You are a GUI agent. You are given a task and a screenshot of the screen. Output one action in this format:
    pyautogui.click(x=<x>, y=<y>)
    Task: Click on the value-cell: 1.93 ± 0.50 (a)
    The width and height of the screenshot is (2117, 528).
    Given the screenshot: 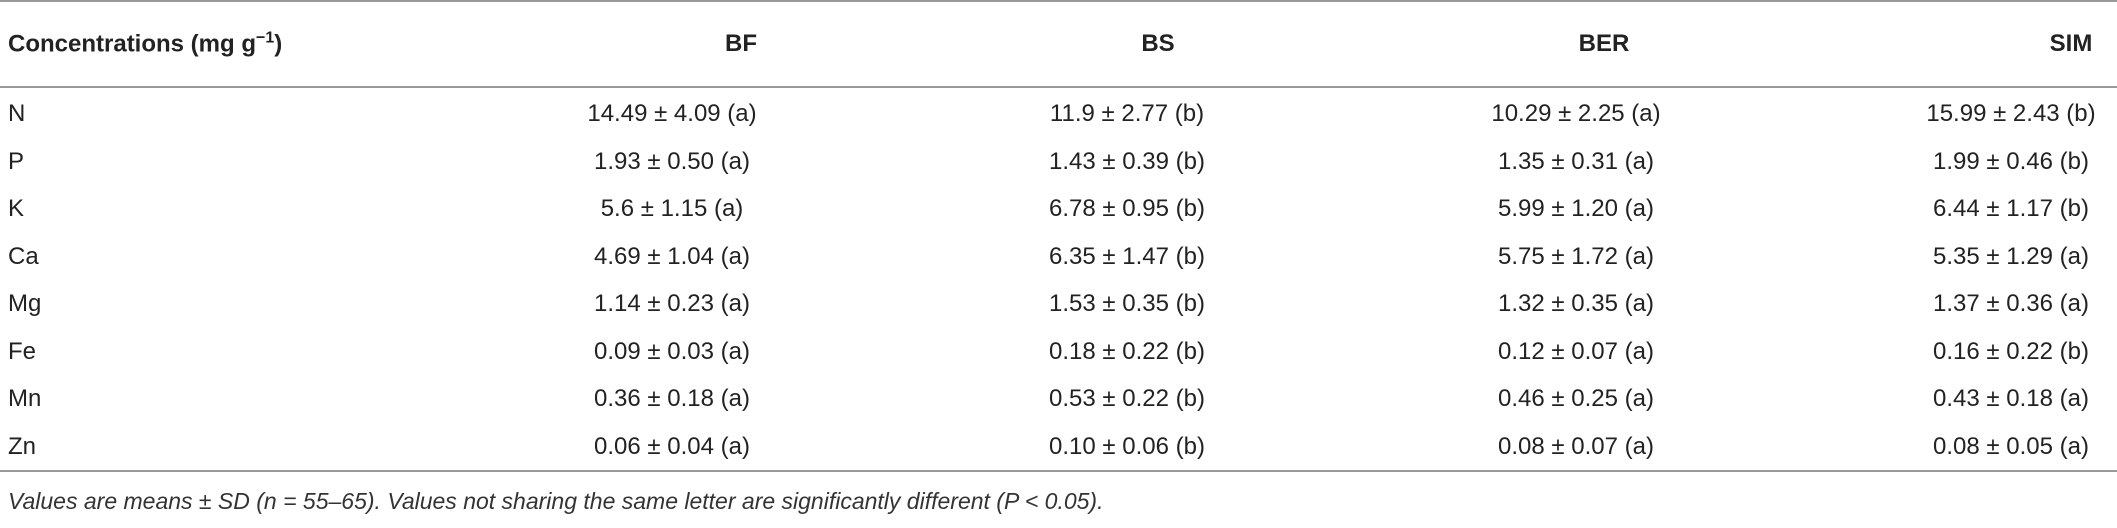 What is the action you would take?
    pyautogui.click(x=672, y=161)
    